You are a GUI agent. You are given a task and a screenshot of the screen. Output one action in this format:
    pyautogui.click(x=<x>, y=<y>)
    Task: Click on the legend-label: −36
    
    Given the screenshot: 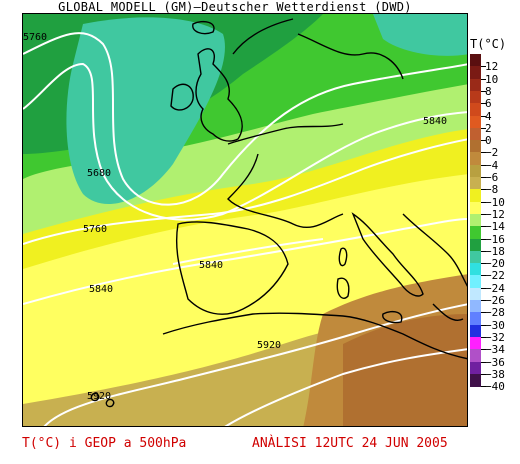 What is the action you would take?
    pyautogui.click(x=495, y=362)
    